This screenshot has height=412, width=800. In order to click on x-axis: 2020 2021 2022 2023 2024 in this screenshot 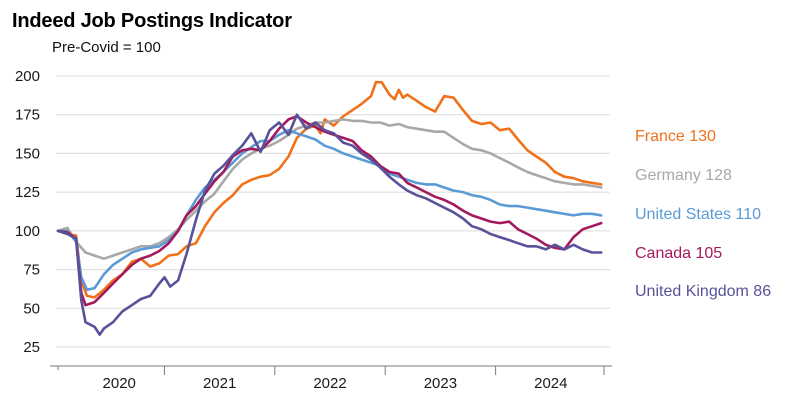, I will do `click(331, 378)`.